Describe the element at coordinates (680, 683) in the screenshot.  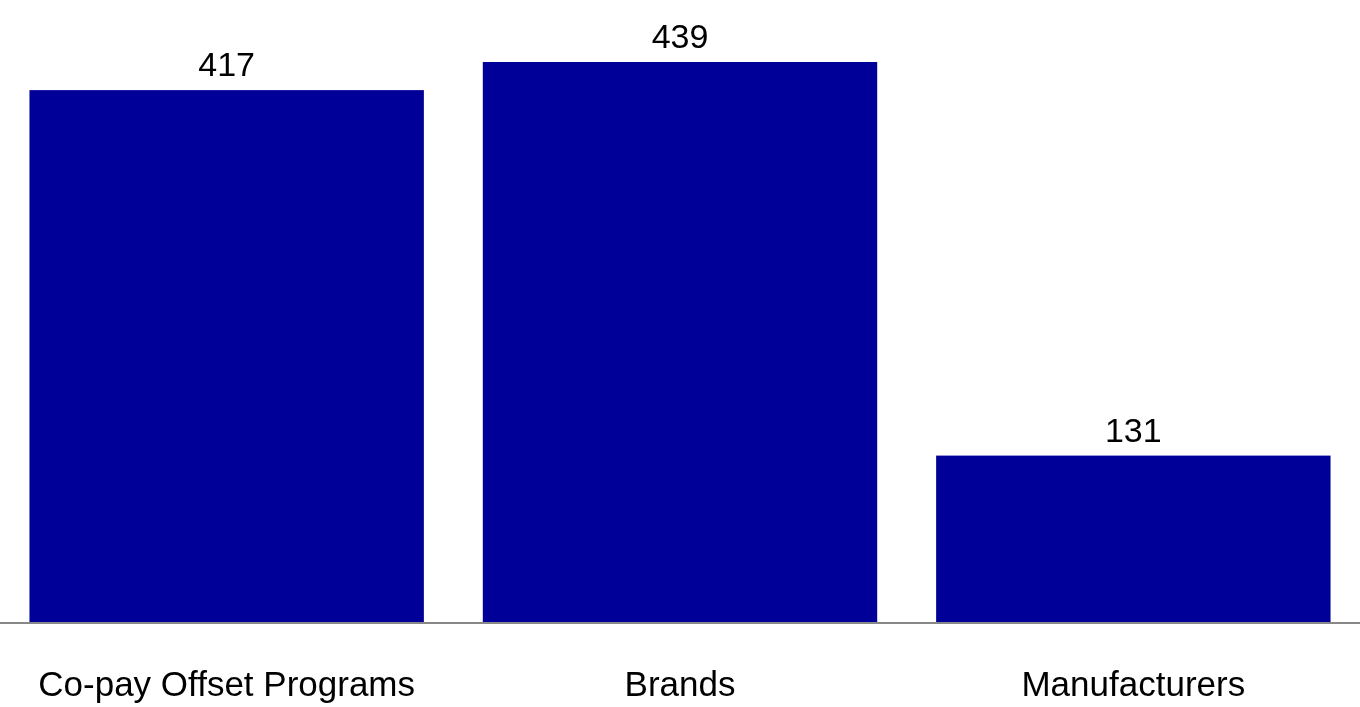
I see `x-tick-label: Brands` at that location.